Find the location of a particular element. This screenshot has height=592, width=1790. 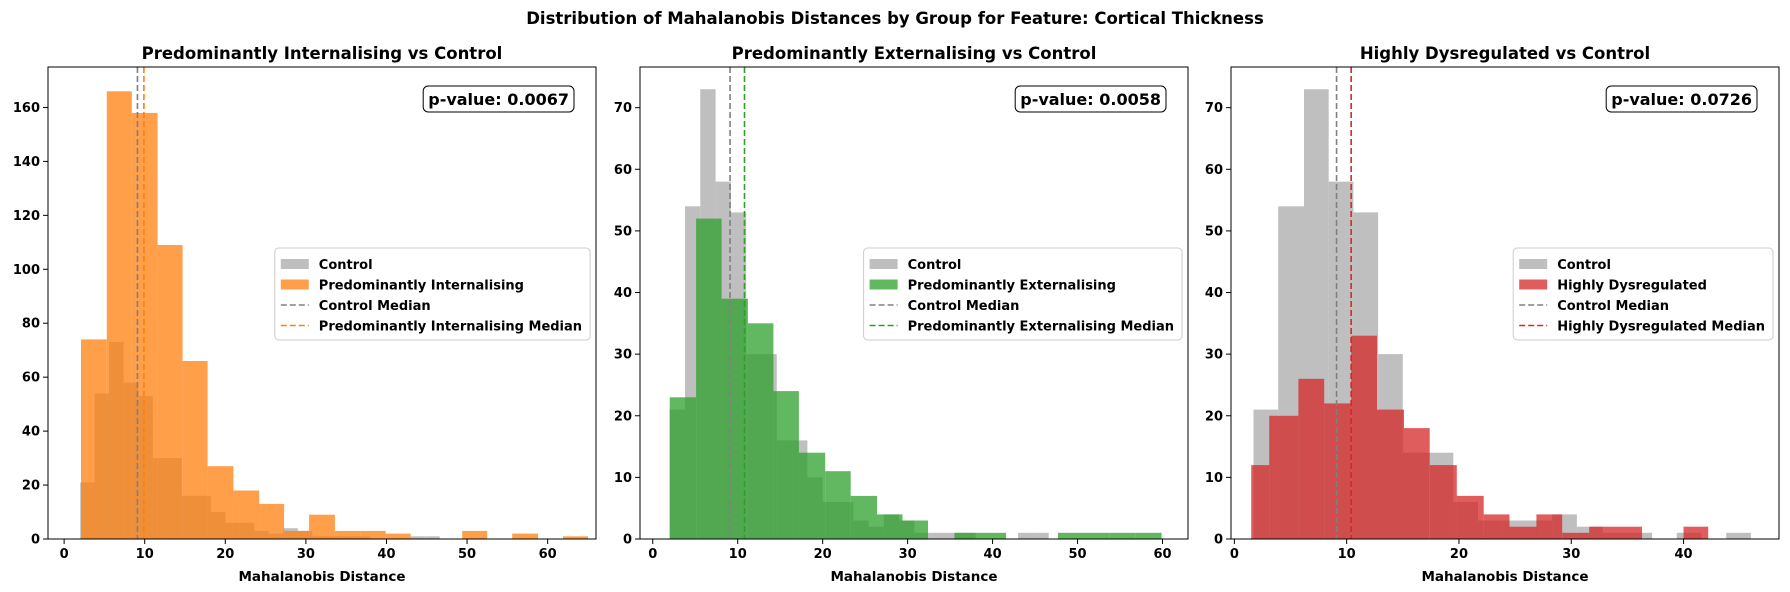

chart-title: Predominantly Externalising vs Control is located at coordinates (914, 53).